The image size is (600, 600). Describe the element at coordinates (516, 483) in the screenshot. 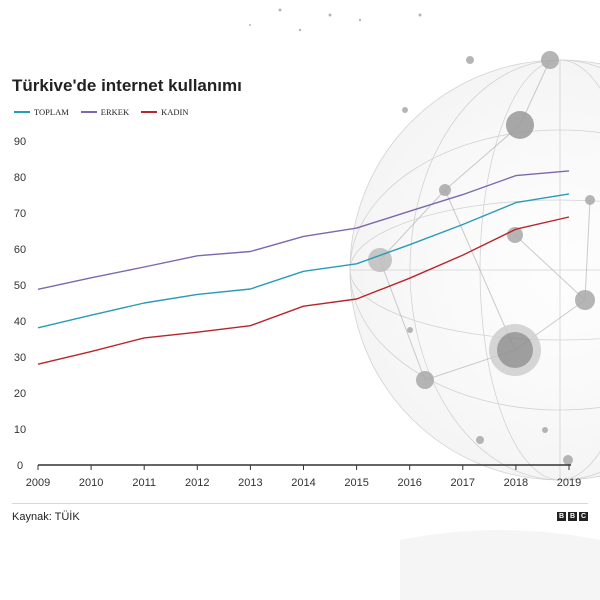

I see `x-tick-label: 2018` at that location.